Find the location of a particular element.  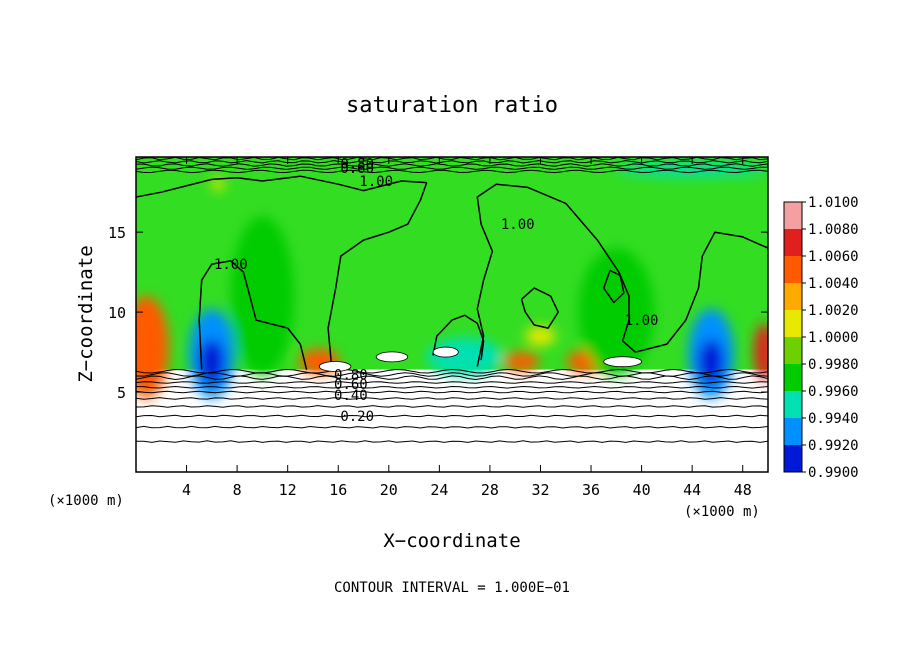

sub-cloud-region is located at coordinates (452, 420).